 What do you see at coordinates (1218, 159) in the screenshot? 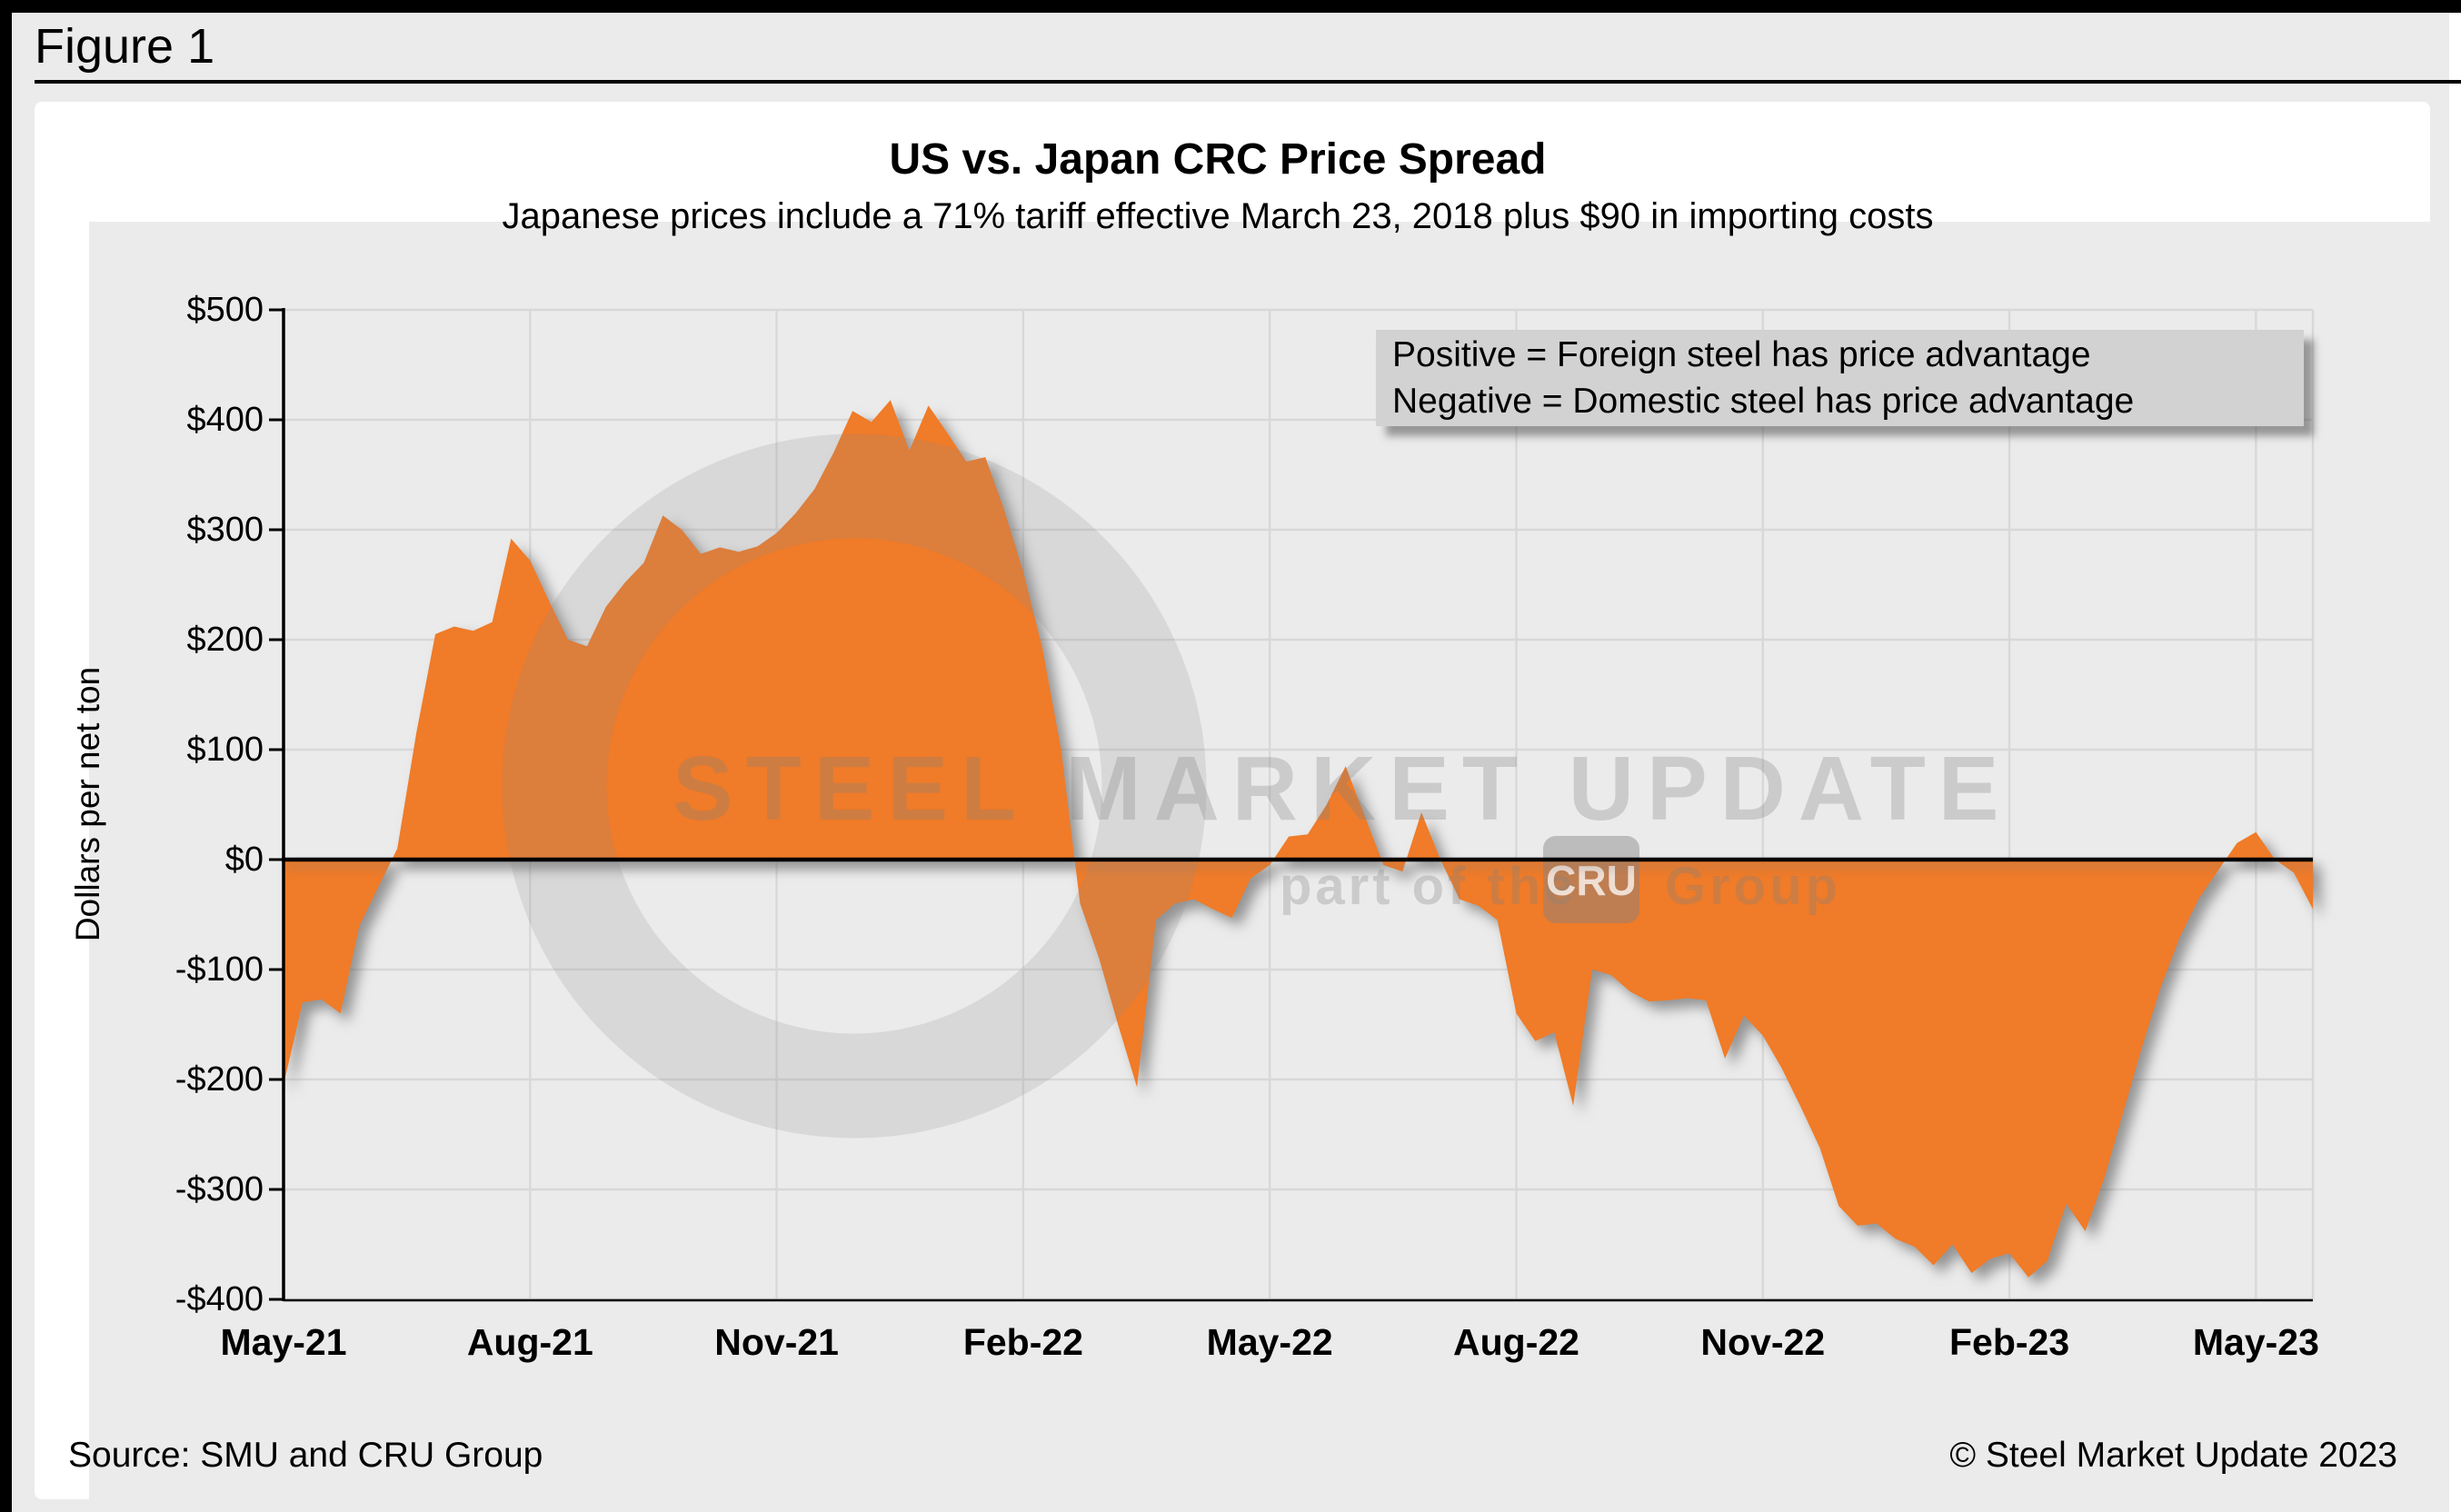
I see `chart-title: US vs. Japan CRC Price Spread` at bounding box center [1218, 159].